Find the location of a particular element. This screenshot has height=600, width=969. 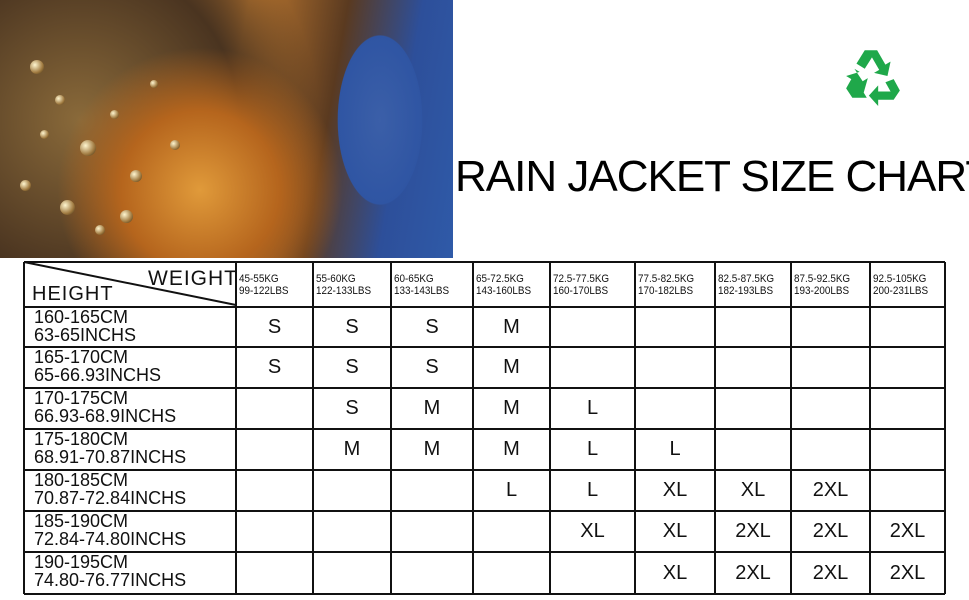

column-weight-lbs: 200-231LBS is located at coordinates (901, 291).